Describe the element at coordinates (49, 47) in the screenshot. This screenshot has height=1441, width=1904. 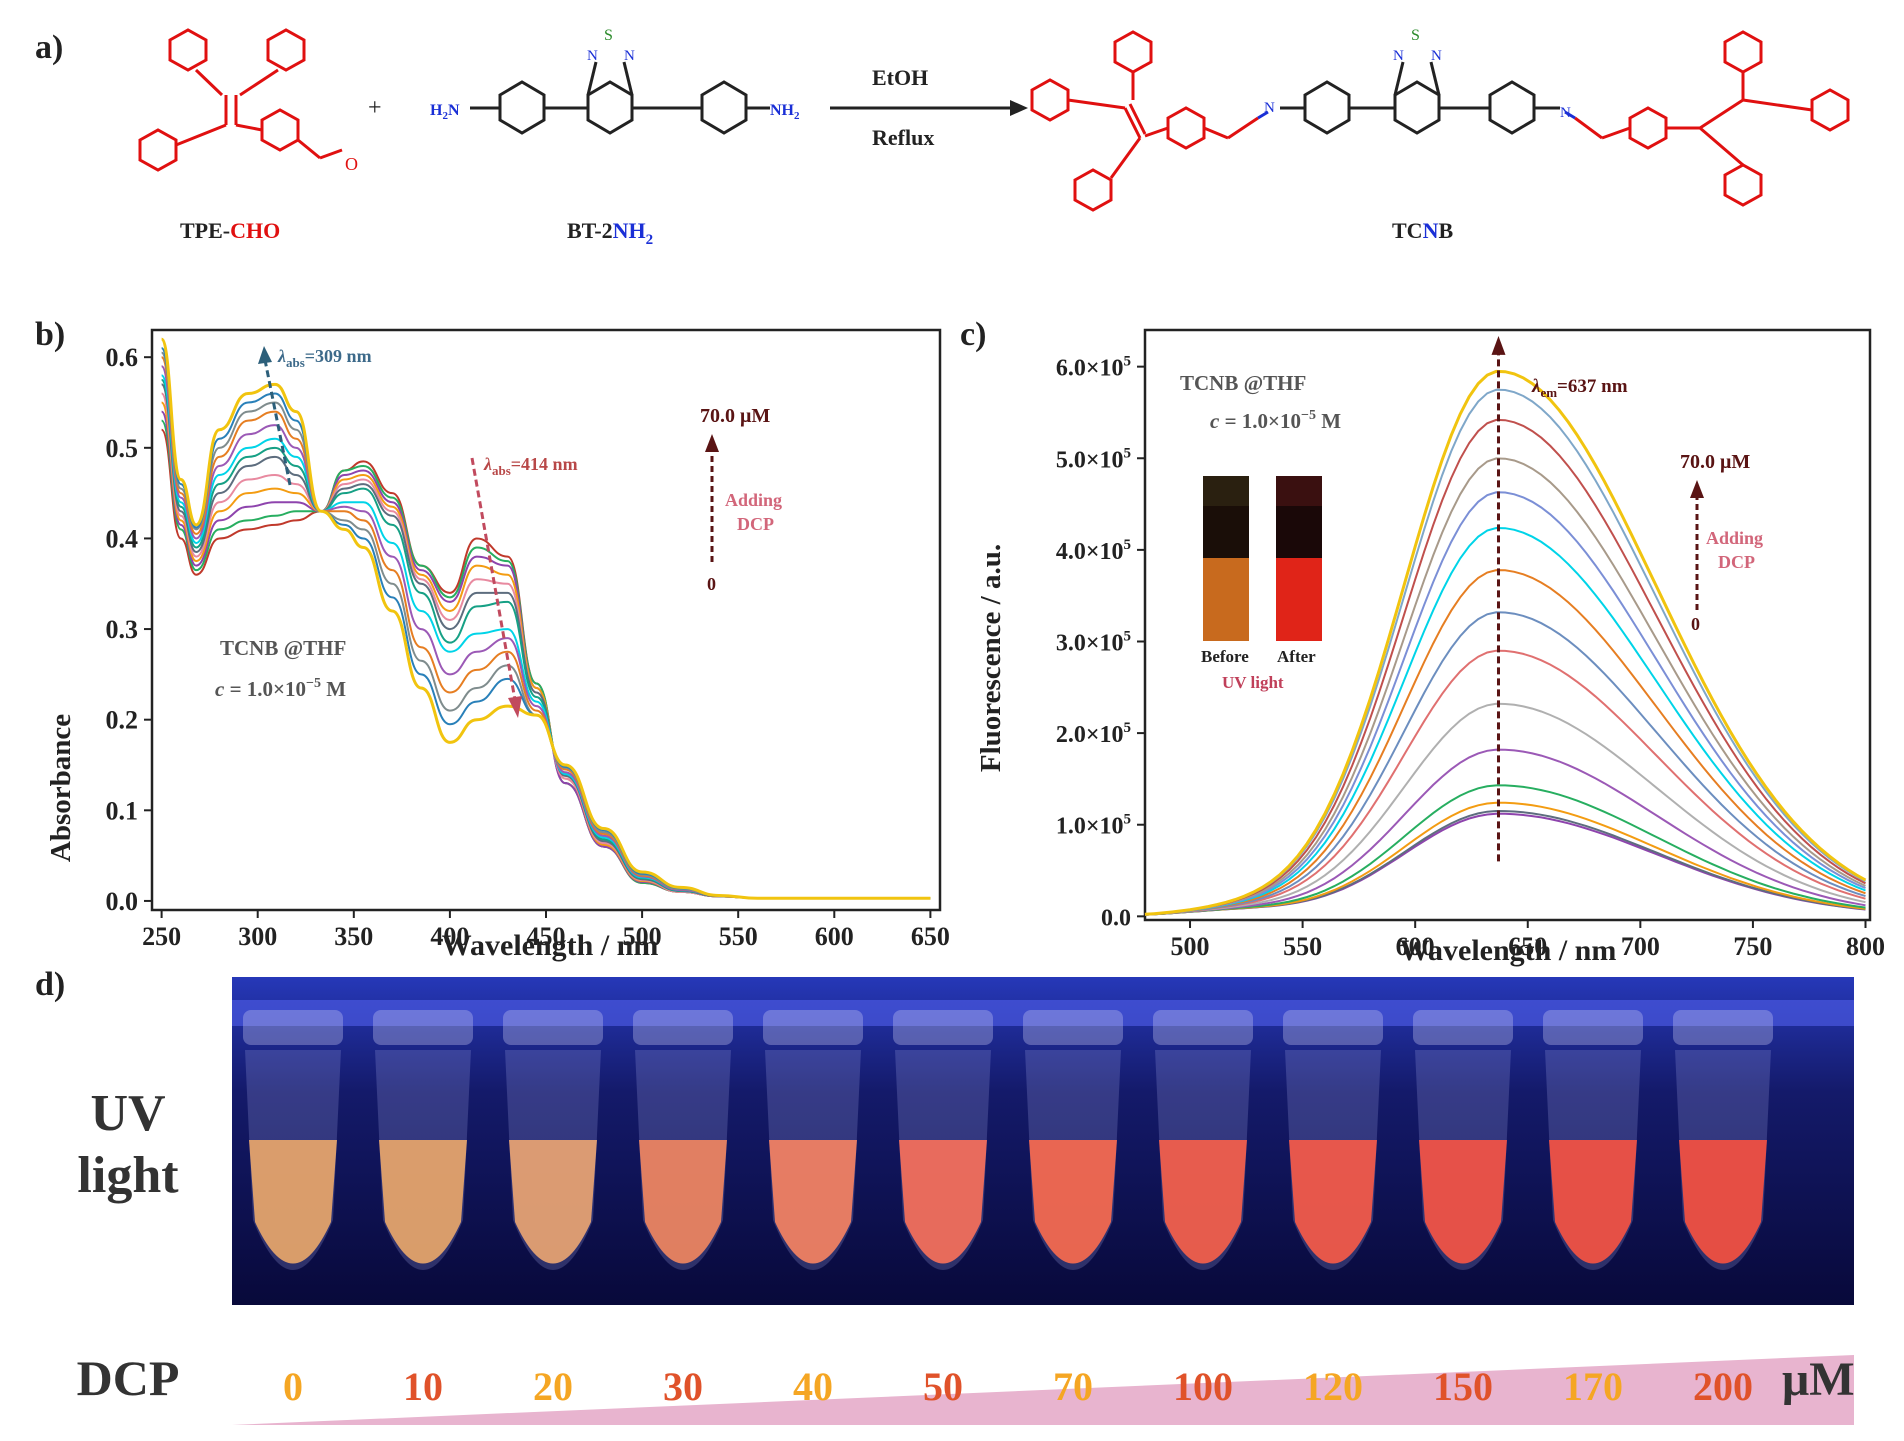
I see `panel-label-a: a)` at that location.